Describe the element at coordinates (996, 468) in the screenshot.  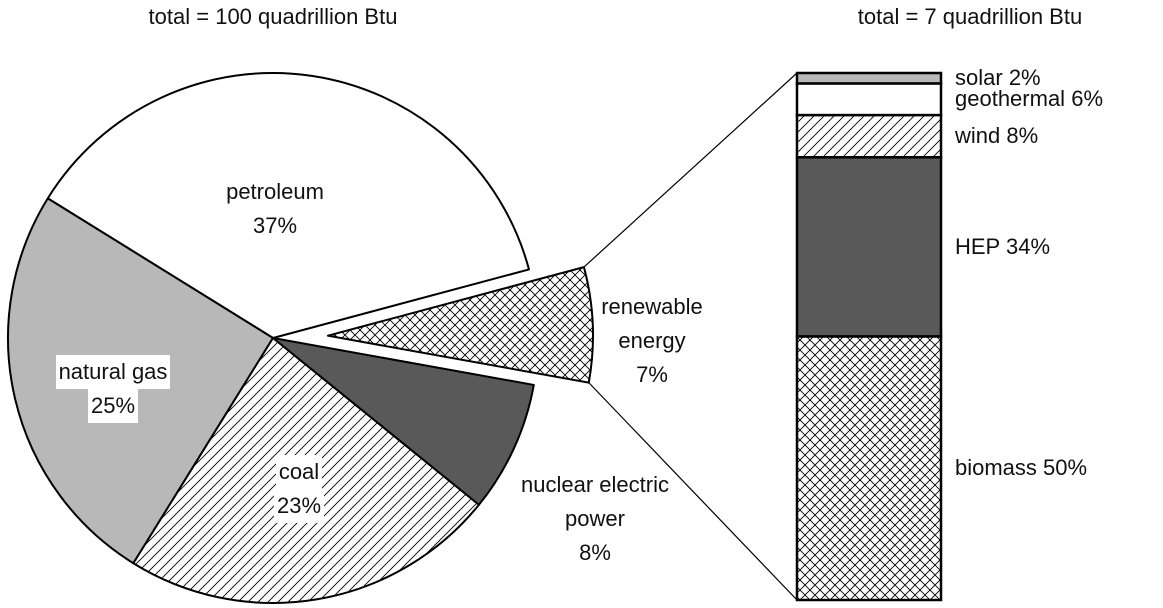
I see `category-label: biomass` at that location.